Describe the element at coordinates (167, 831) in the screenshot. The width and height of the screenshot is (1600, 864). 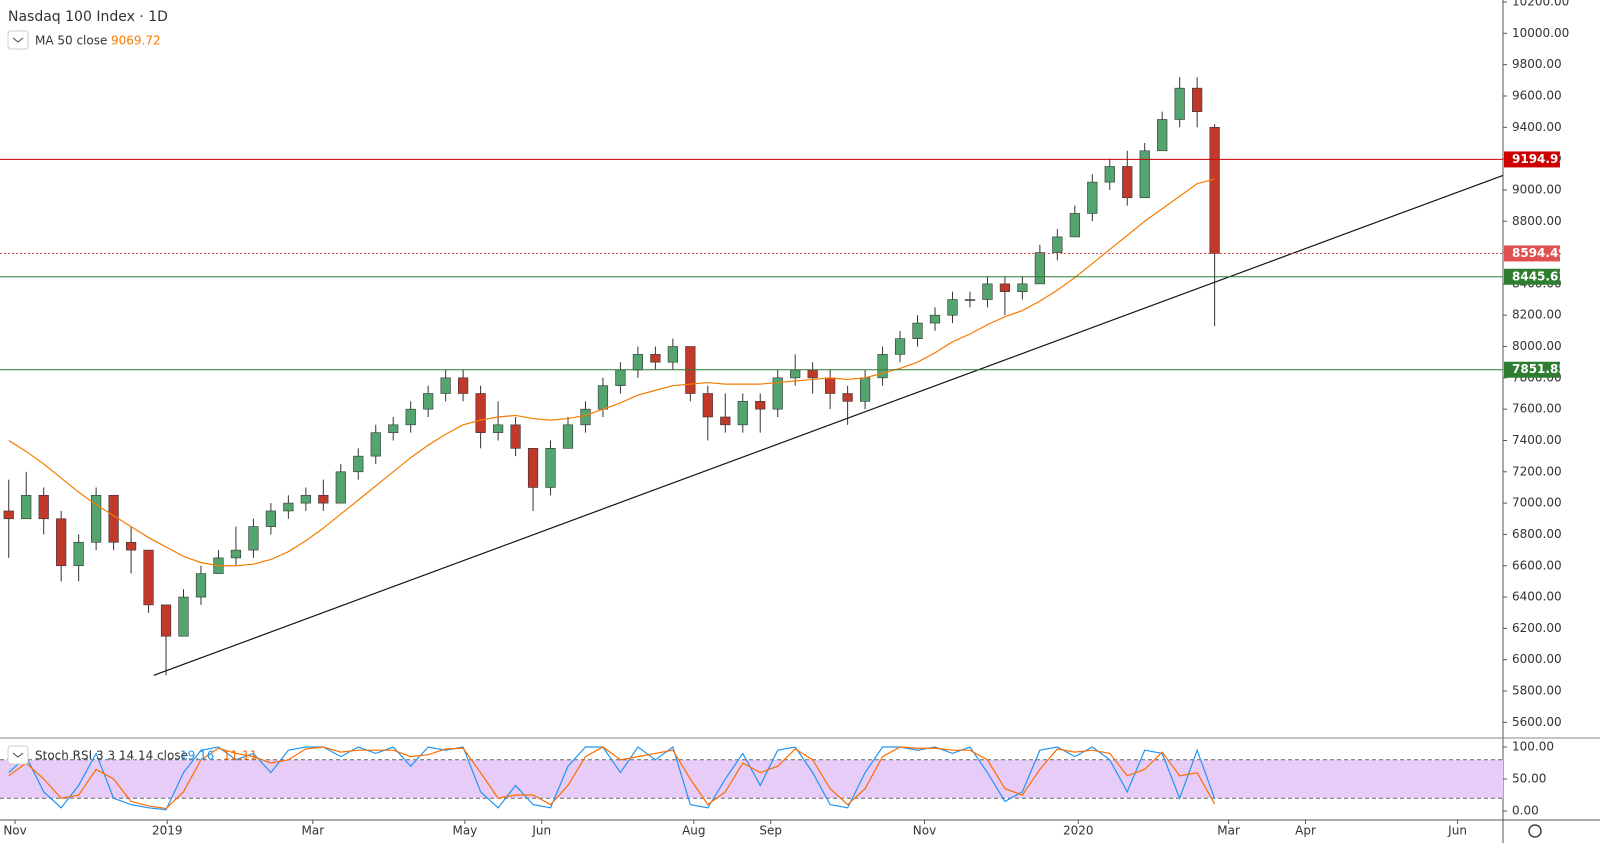
I see `x-tick-label: 2019` at that location.